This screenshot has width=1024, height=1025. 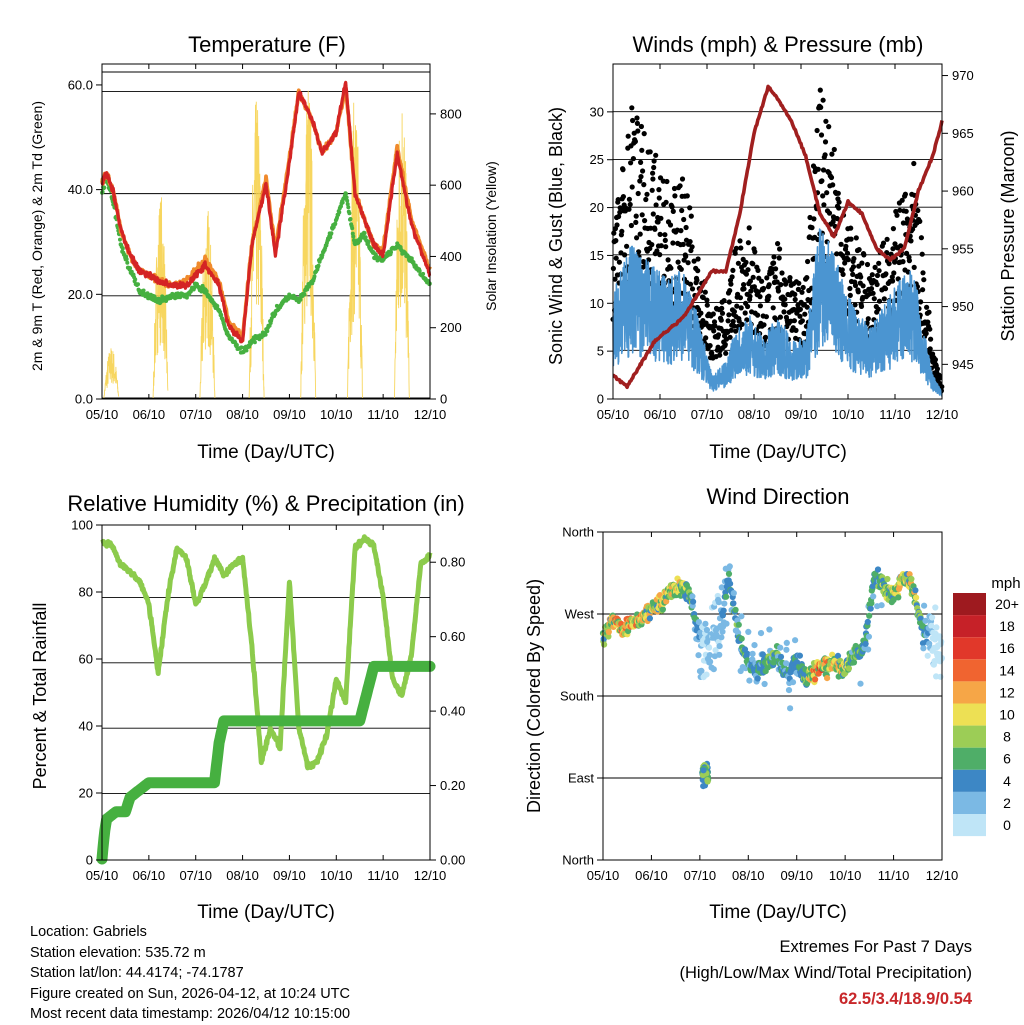 I want to click on winds-xlabel: Time (Day/UTC), so click(x=778, y=452).